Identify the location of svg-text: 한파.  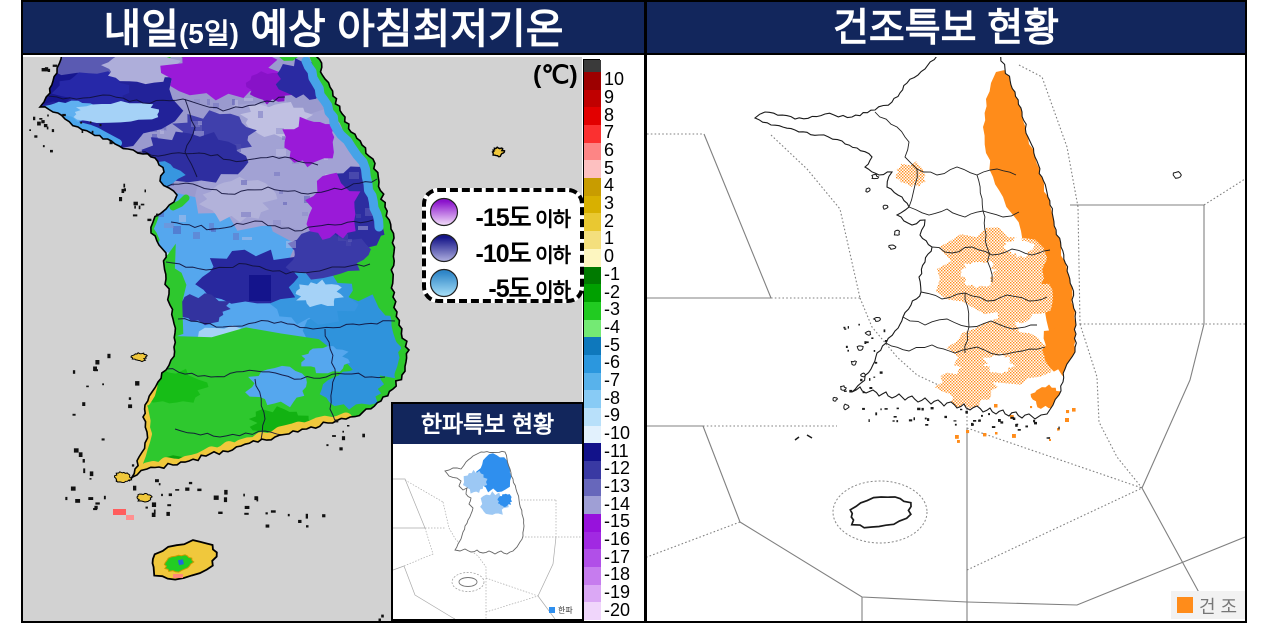
(565, 610).